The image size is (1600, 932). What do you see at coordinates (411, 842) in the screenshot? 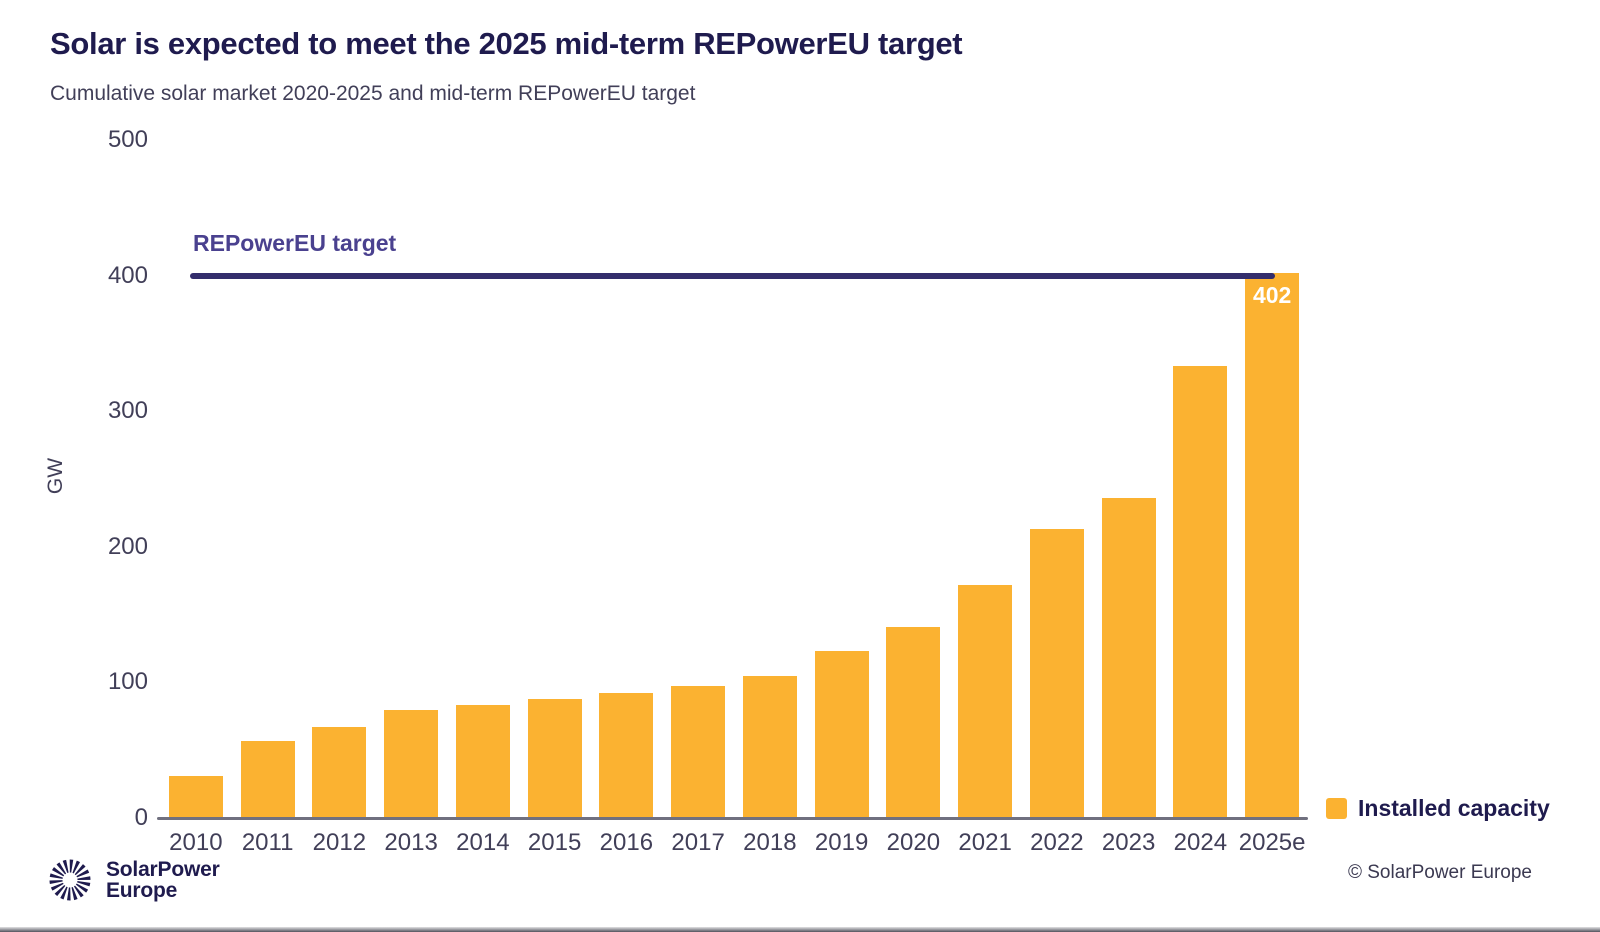
I see `x-tick-label-2013: 2013` at bounding box center [411, 842].